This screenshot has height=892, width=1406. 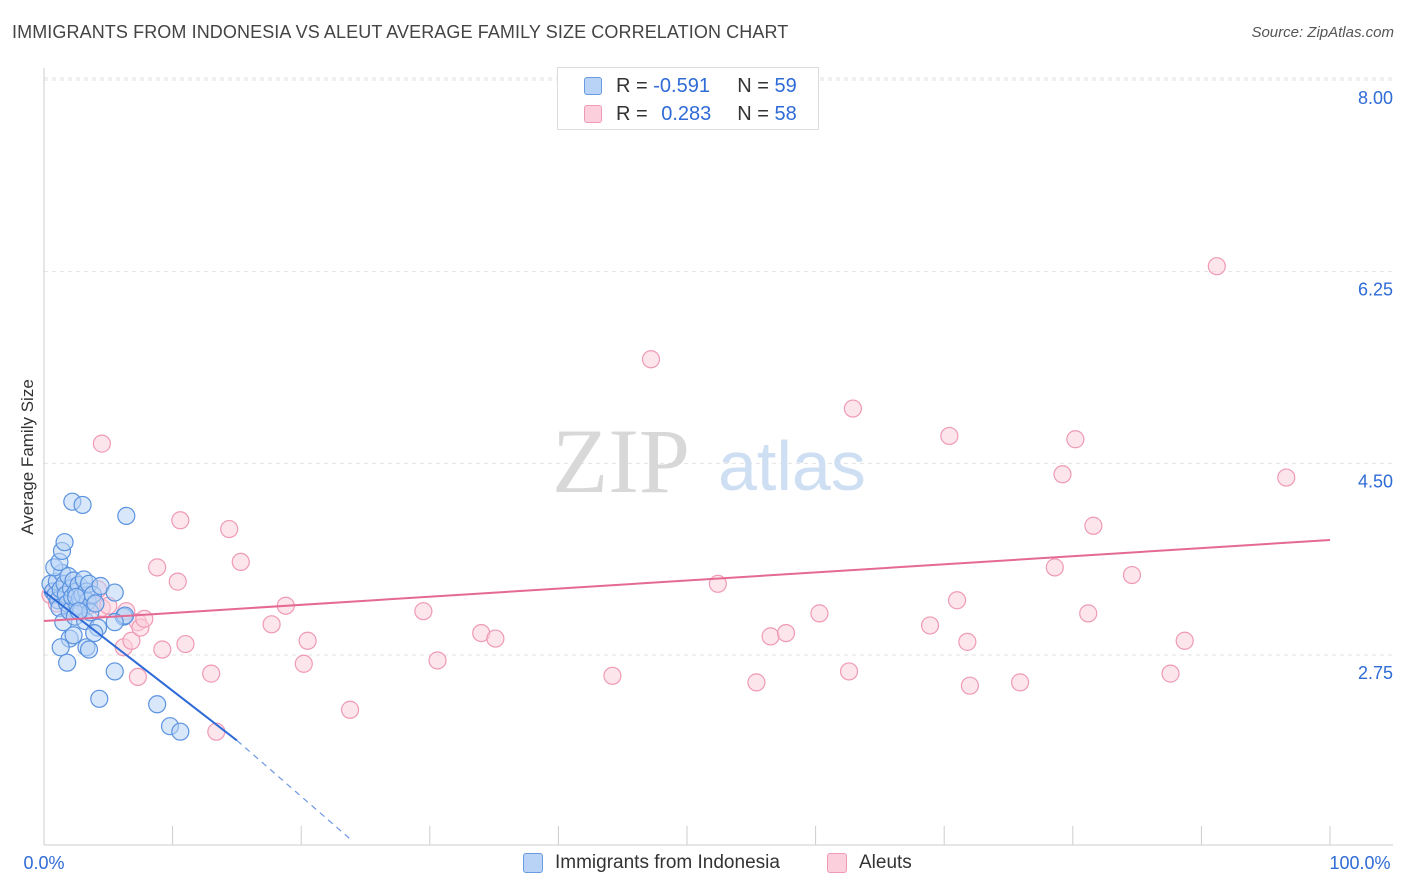 What do you see at coordinates (751, 835) in the screenshot?
I see `x-tick-marks` at bounding box center [751, 835].